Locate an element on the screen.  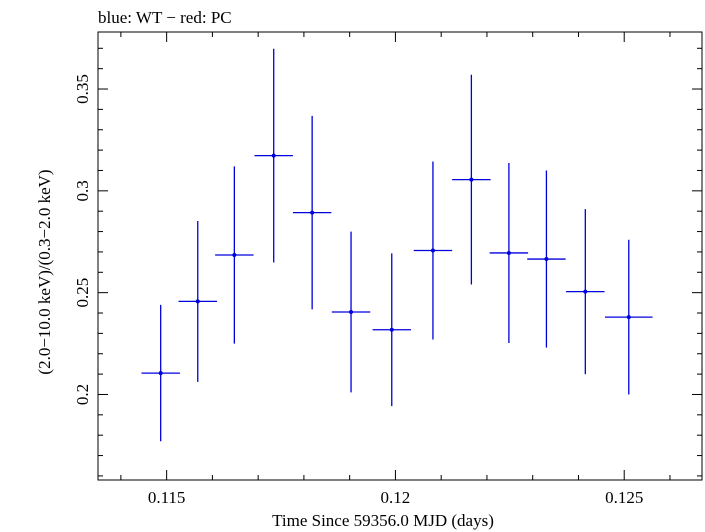
chart-title: blue: WT − red: PC is located at coordinates (165, 17).